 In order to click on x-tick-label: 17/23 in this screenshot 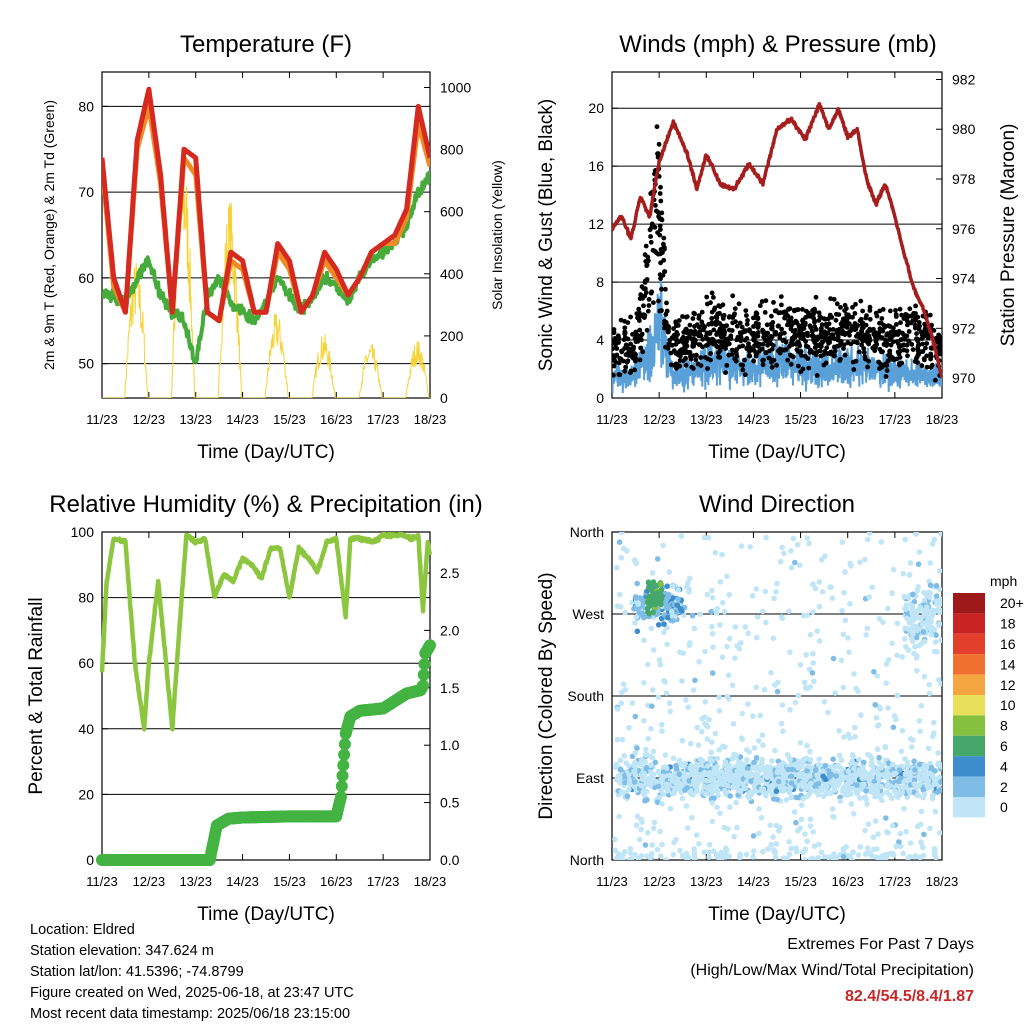, I will do `click(383, 881)`.